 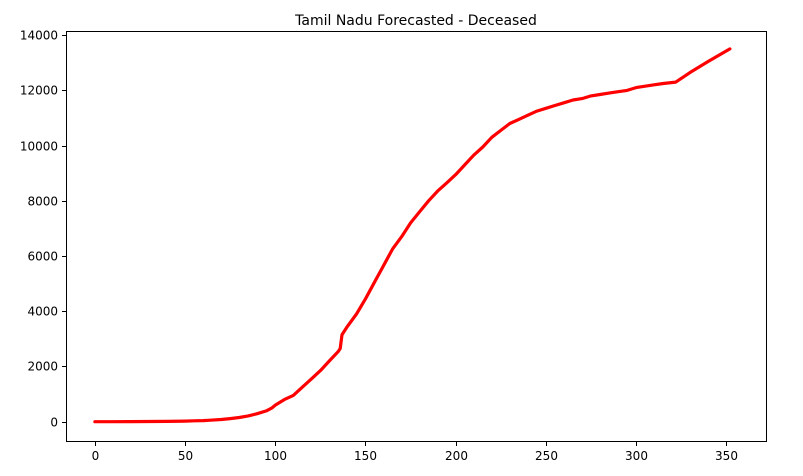 I want to click on y-tick-label: 0, so click(x=54, y=423).